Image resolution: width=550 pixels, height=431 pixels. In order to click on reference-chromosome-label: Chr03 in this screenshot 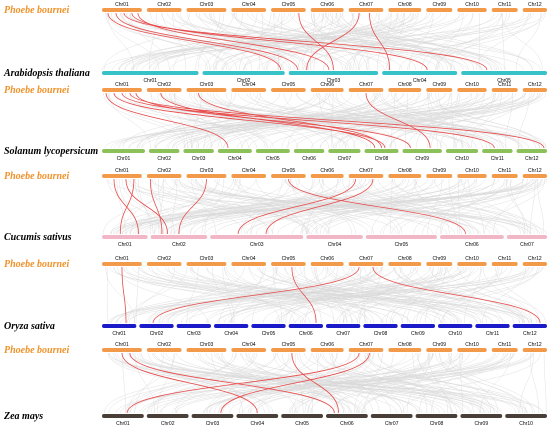, I will do `click(207, 259)`.